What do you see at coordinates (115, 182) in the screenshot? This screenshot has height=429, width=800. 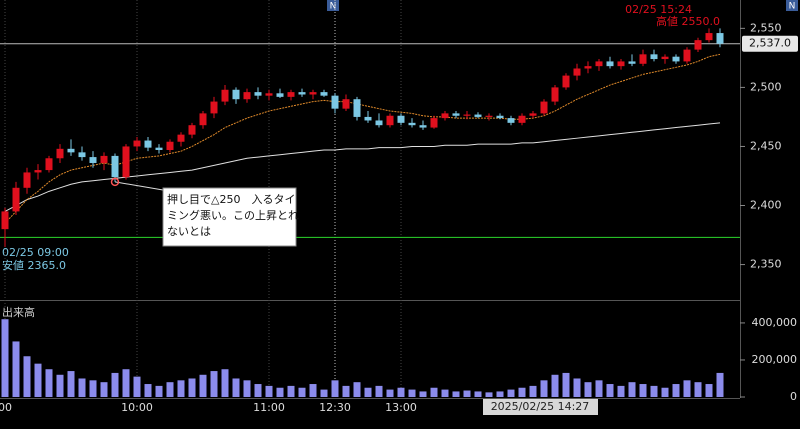 I see `annotation-marker` at bounding box center [115, 182].